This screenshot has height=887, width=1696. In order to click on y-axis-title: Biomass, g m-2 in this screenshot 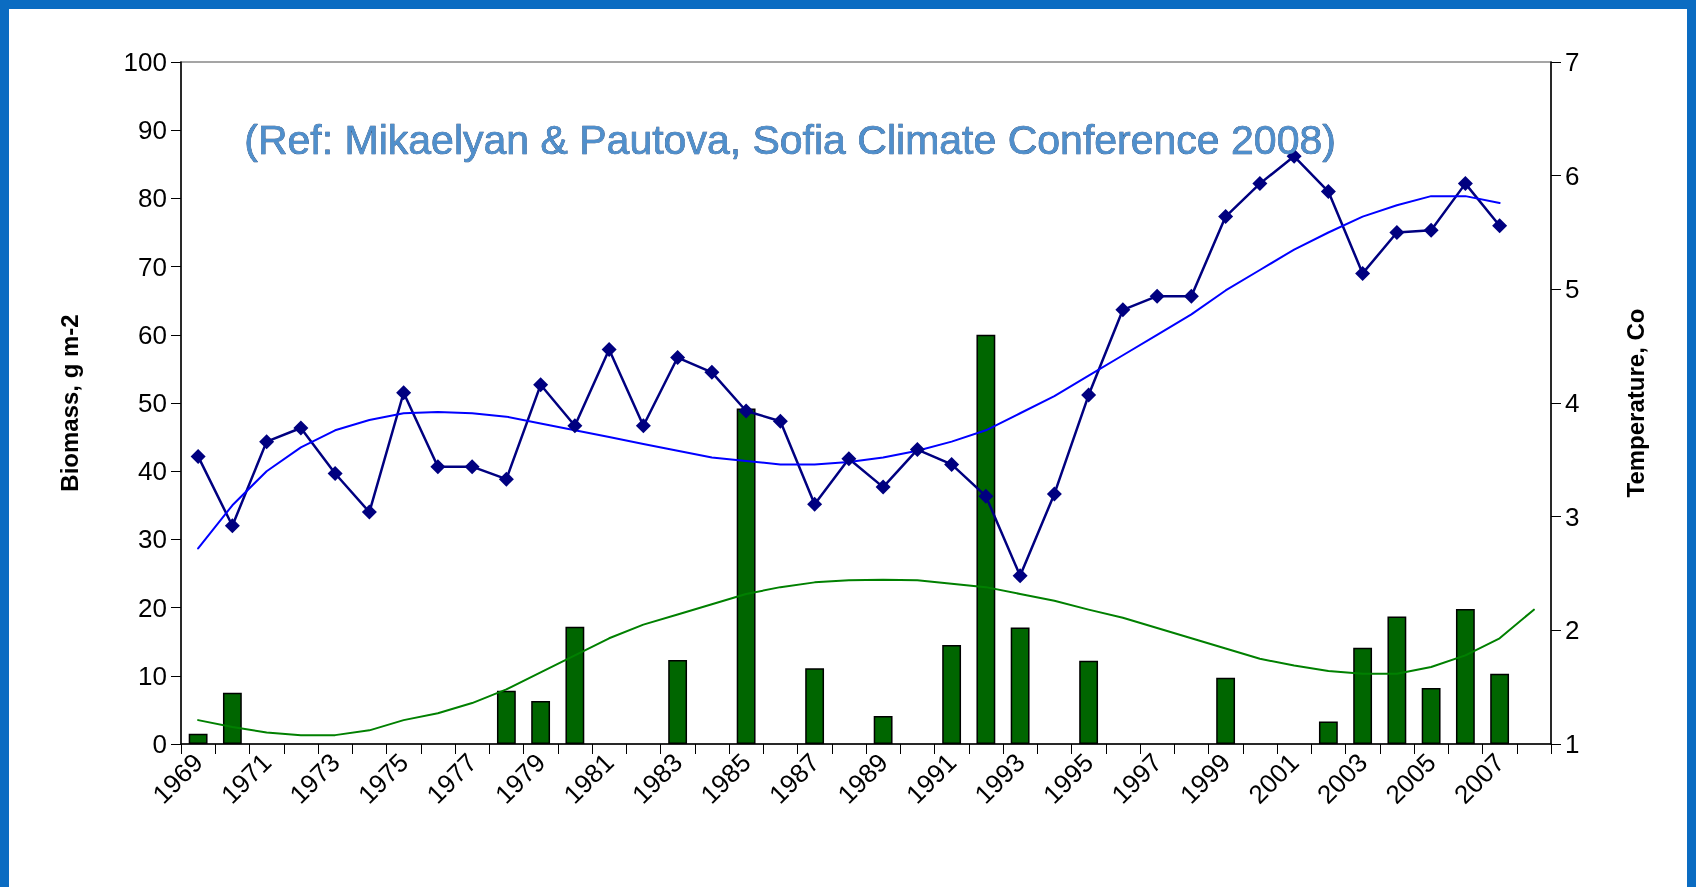, I will do `click(69, 403)`.